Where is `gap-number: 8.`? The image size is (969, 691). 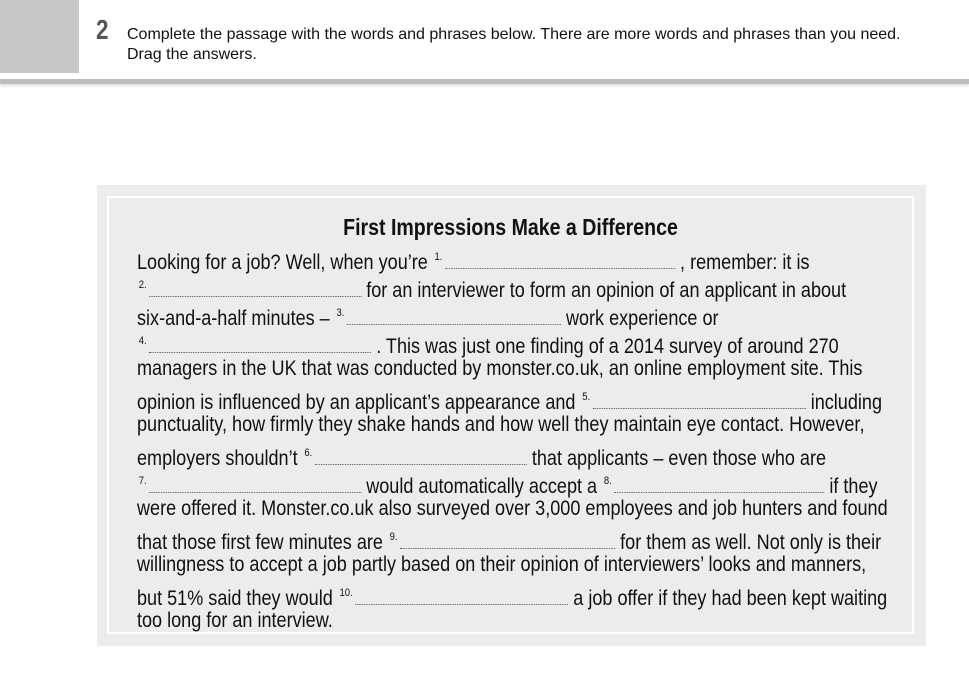 gap-number: 8. is located at coordinates (607, 481).